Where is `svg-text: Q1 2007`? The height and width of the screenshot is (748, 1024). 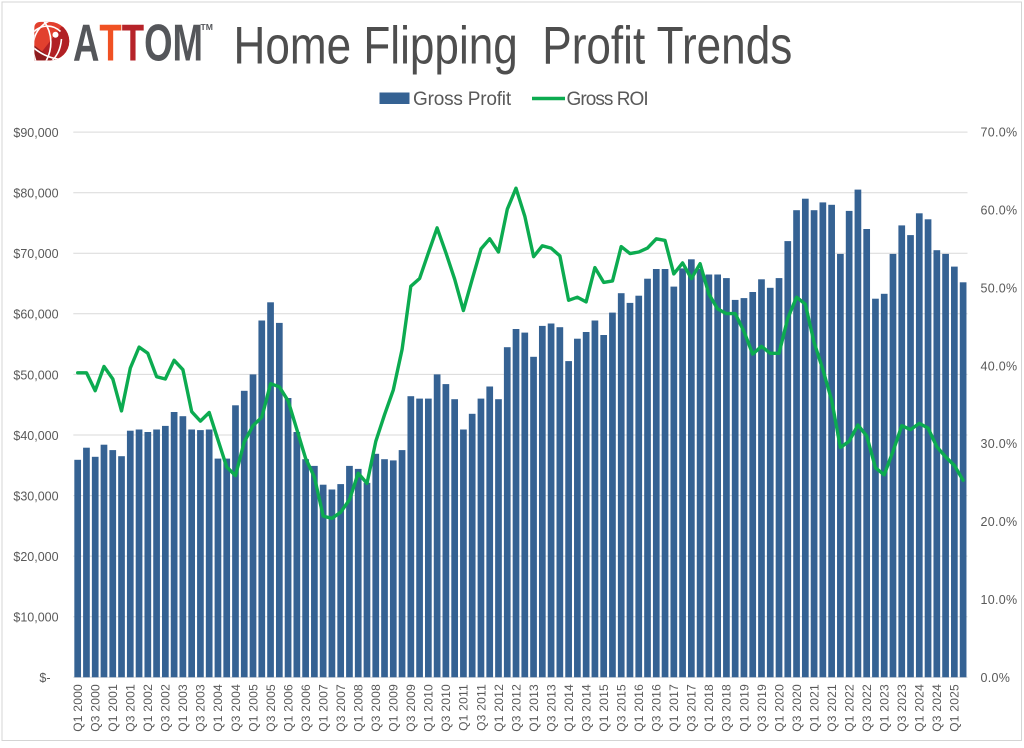
svg-text: Q1 2007 is located at coordinates (324, 708).